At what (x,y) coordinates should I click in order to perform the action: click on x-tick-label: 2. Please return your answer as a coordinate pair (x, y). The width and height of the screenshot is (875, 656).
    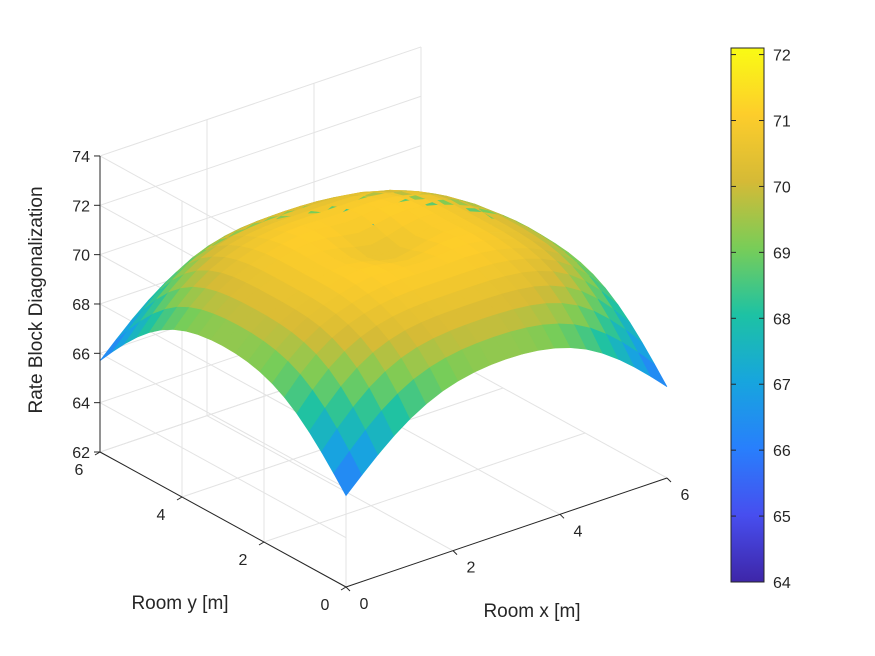
    Looking at the image, I should click on (471, 568).